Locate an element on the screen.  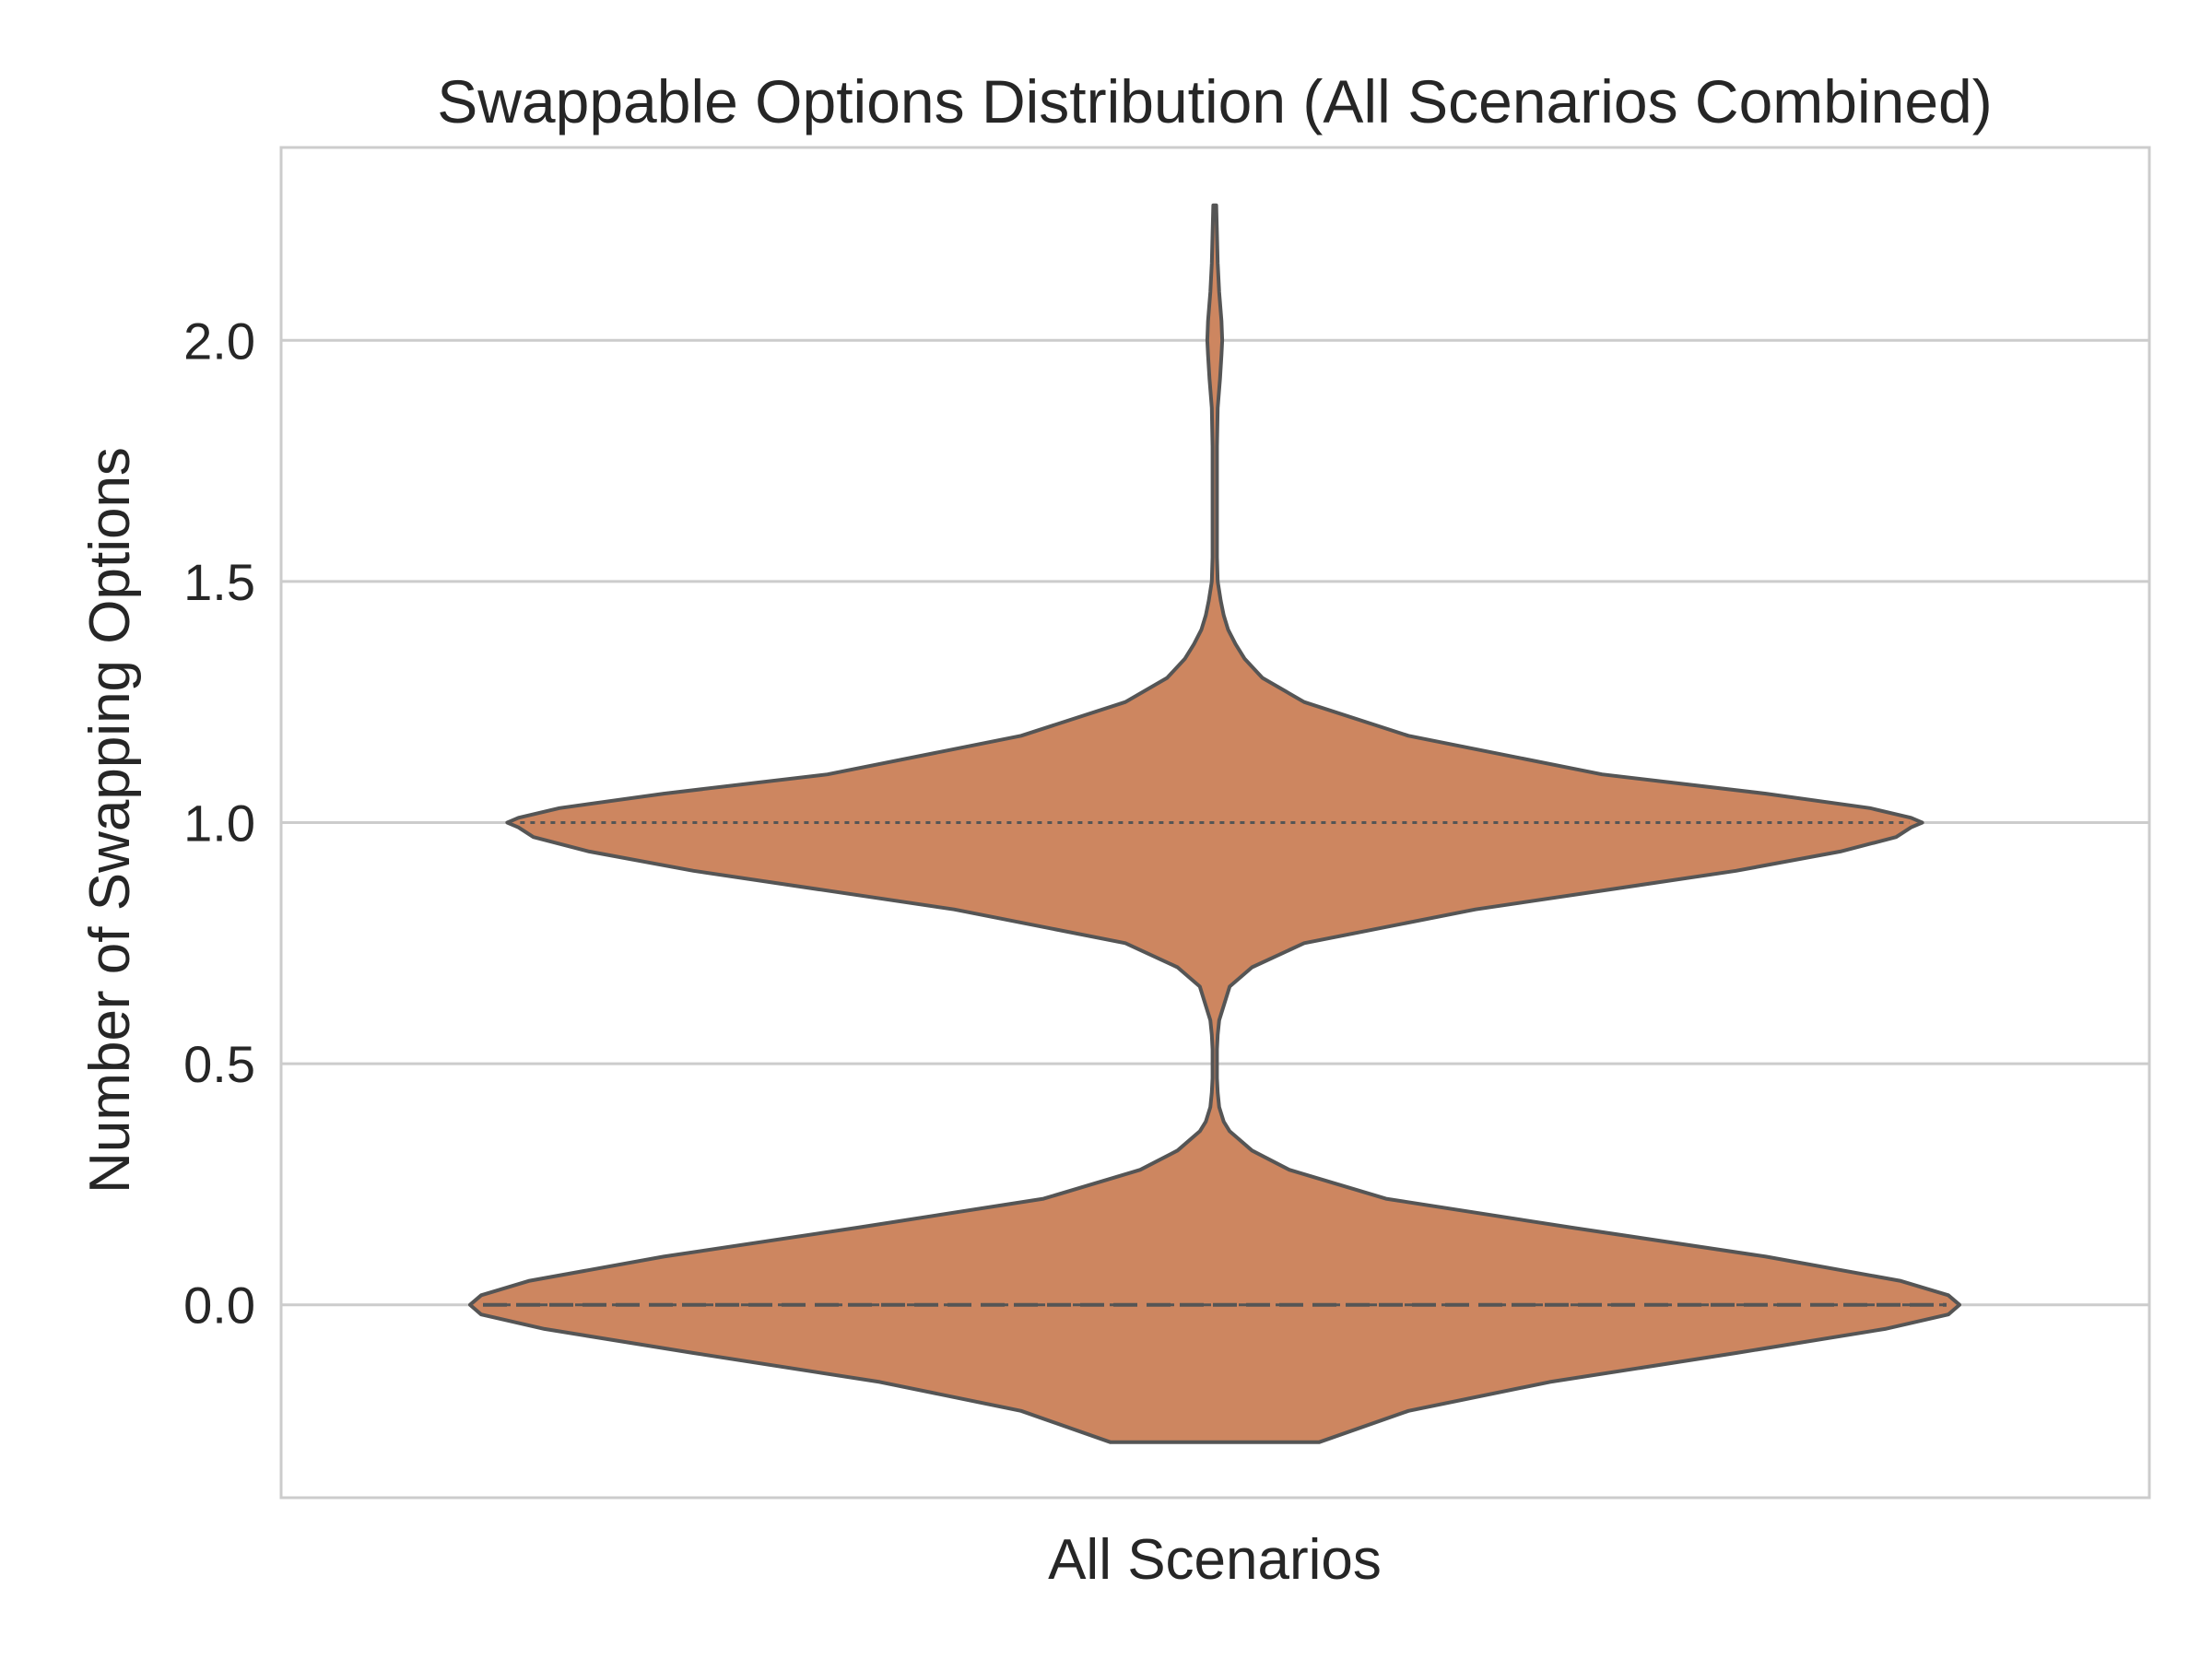
y-tick-label: 1.0 is located at coordinates (219, 823).